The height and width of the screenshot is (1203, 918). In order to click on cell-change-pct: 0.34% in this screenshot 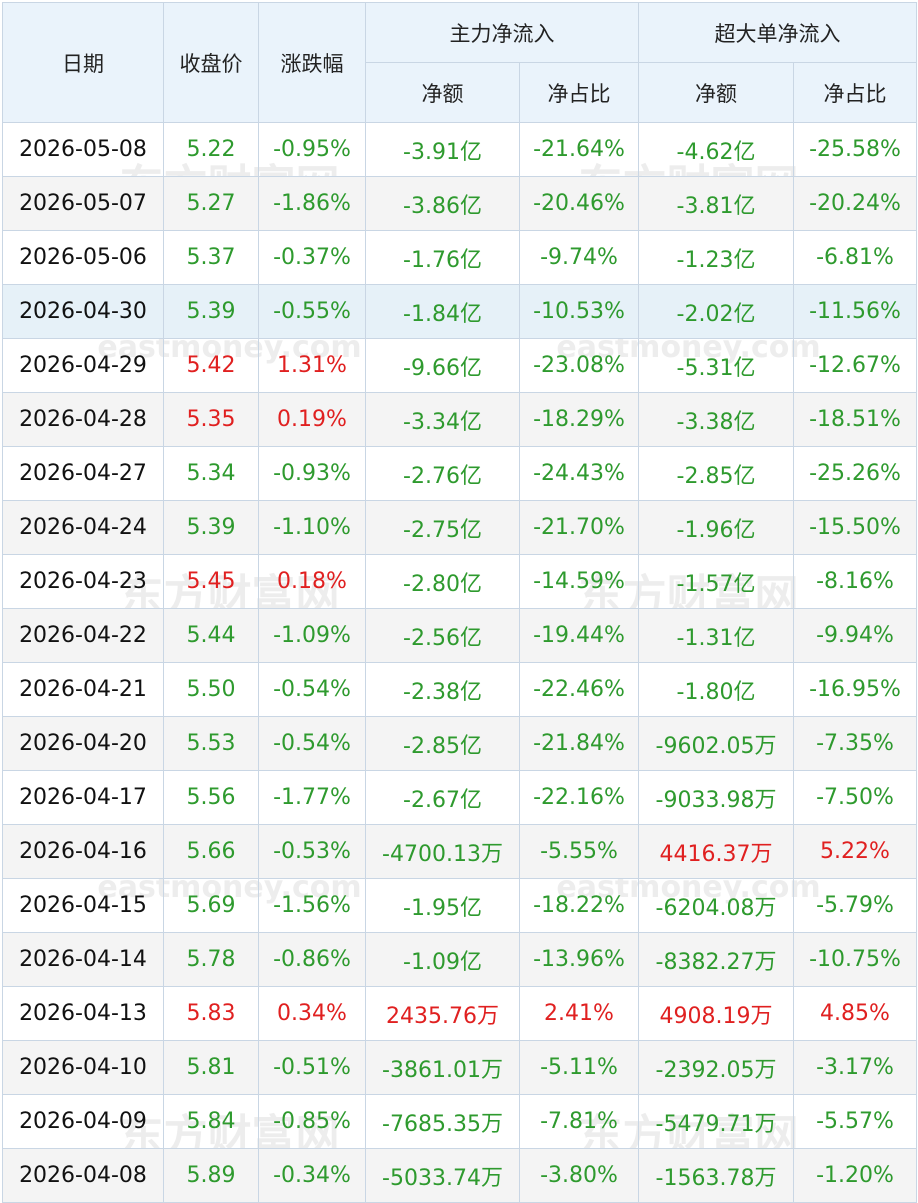, I will do `click(312, 1013)`.